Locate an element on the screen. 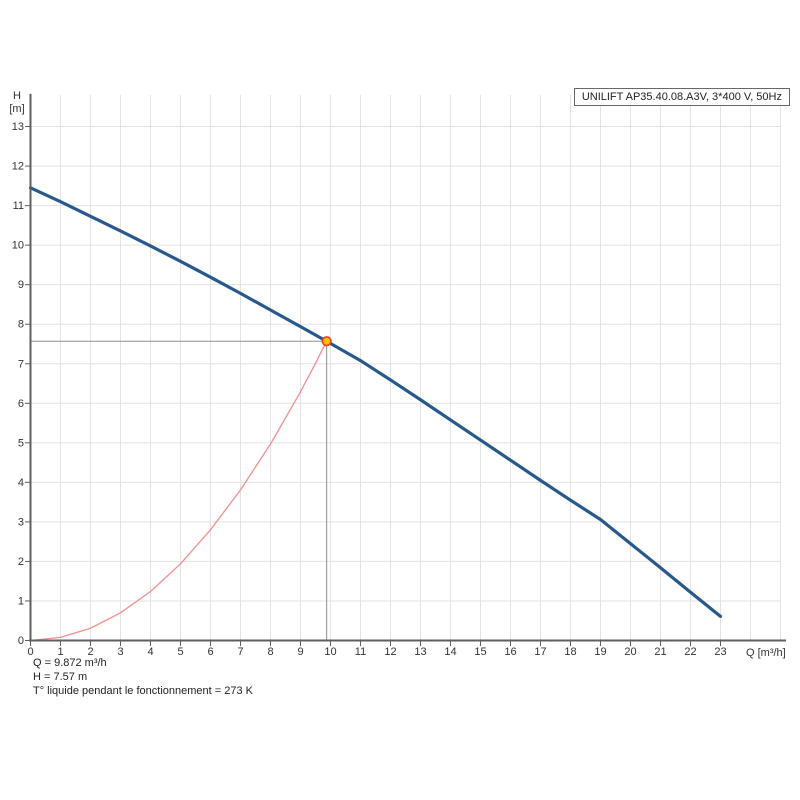  y-tick-label: 8 is located at coordinates (21, 325).